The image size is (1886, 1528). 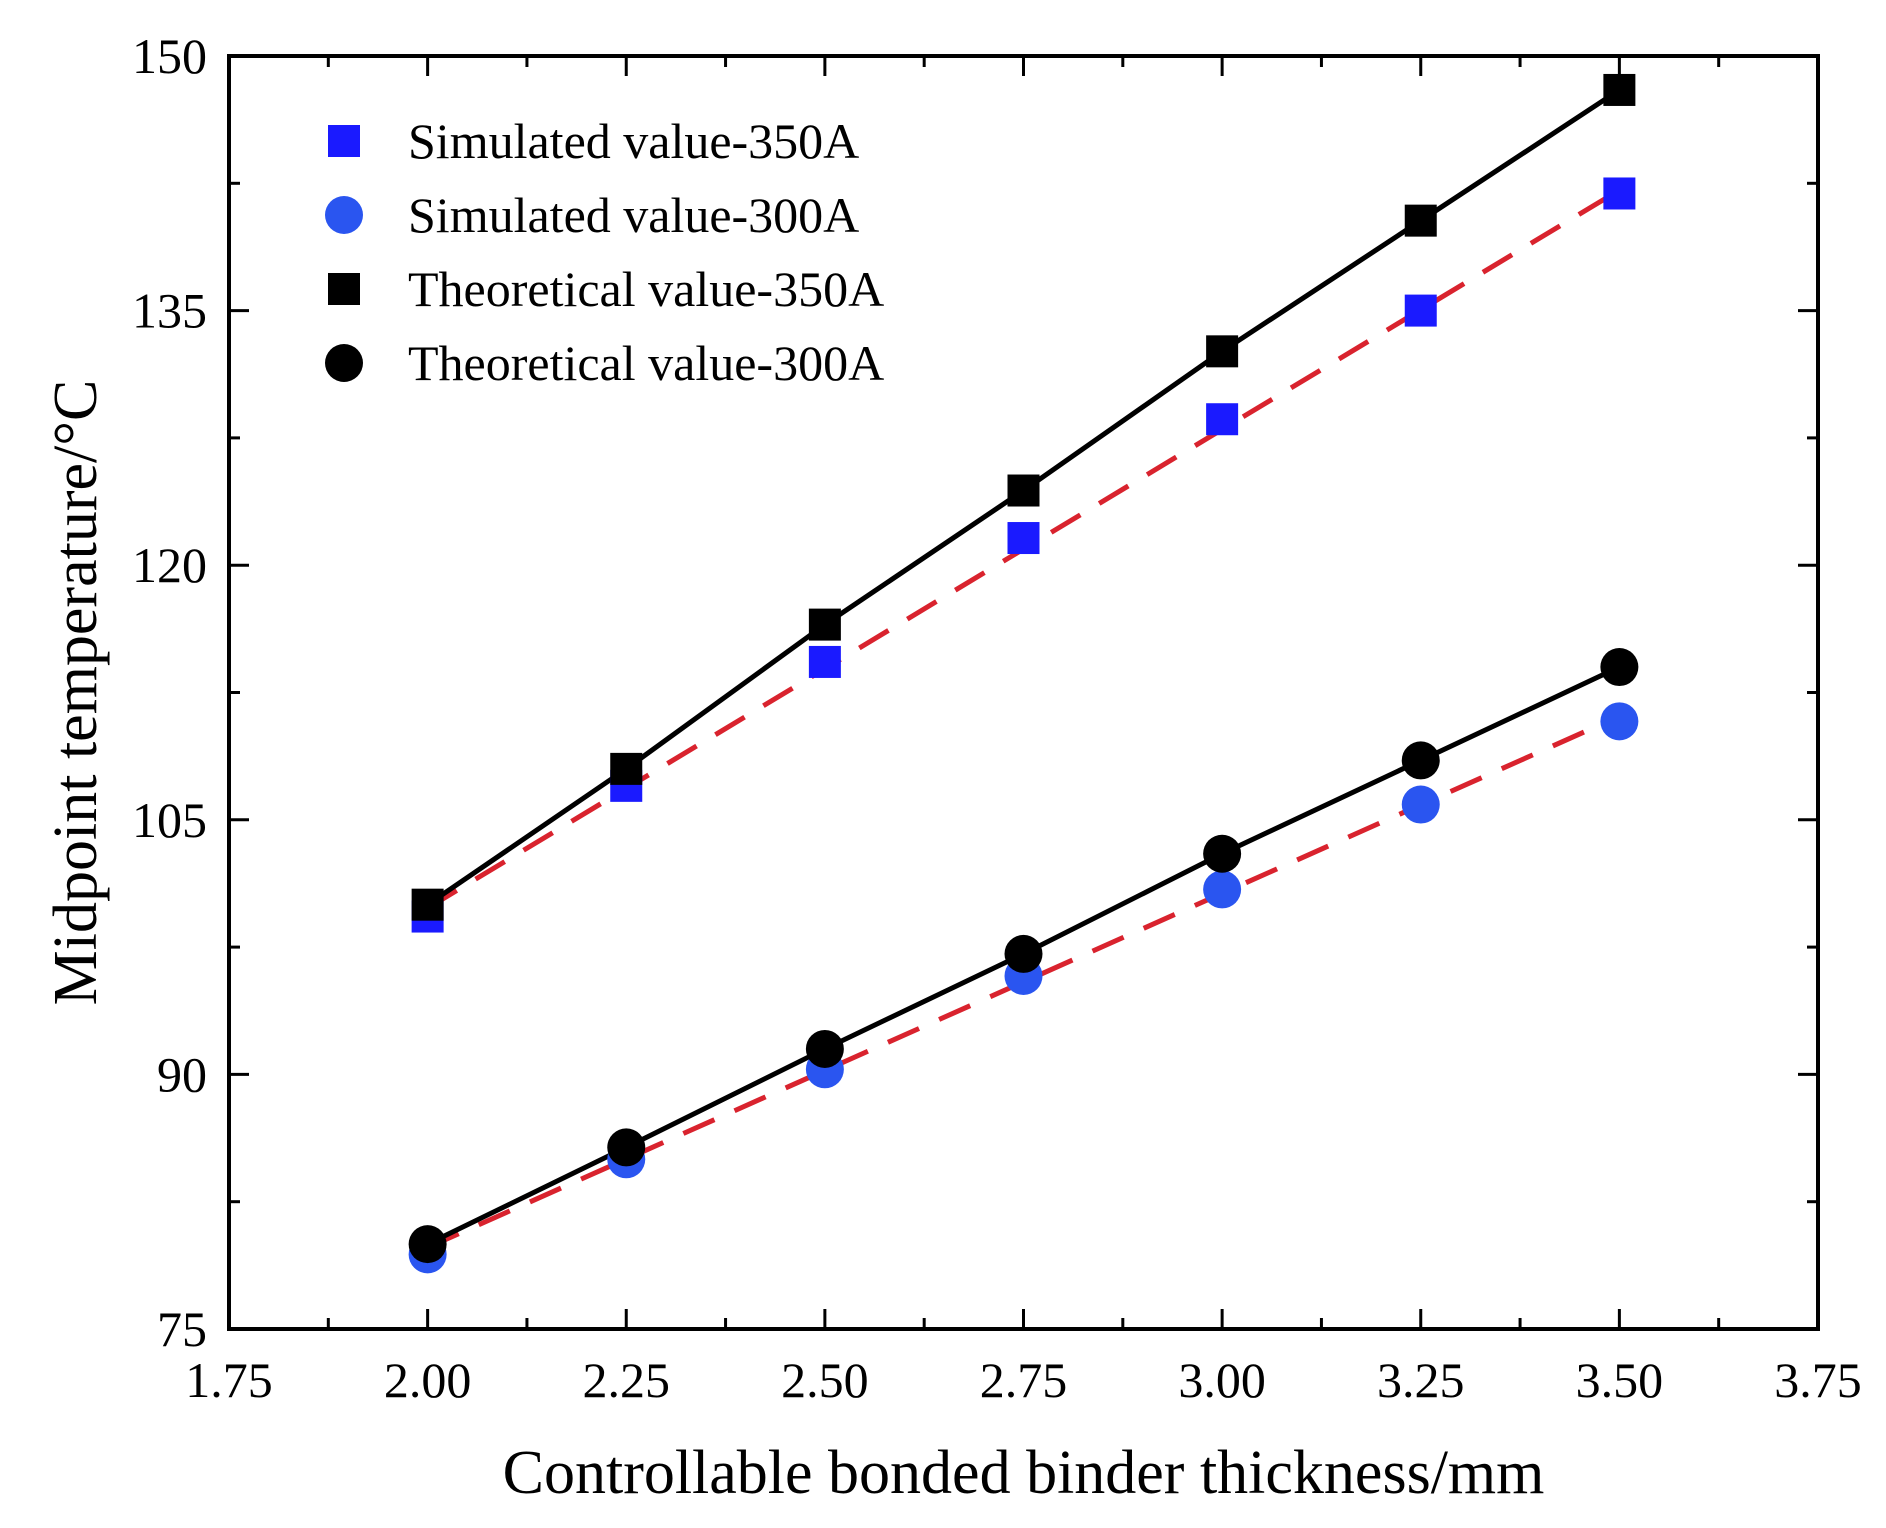 What do you see at coordinates (1421, 1380) in the screenshot?
I see `x-tick-label: 3.25` at bounding box center [1421, 1380].